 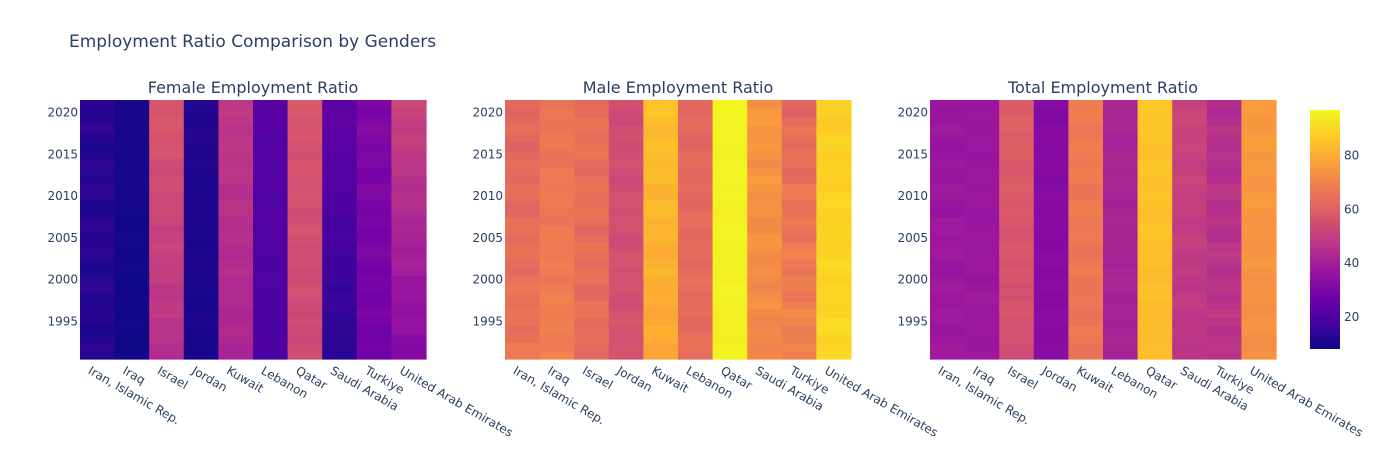 What do you see at coordinates (62, 280) in the screenshot?
I see `y-tick-label: 2000` at bounding box center [62, 280].